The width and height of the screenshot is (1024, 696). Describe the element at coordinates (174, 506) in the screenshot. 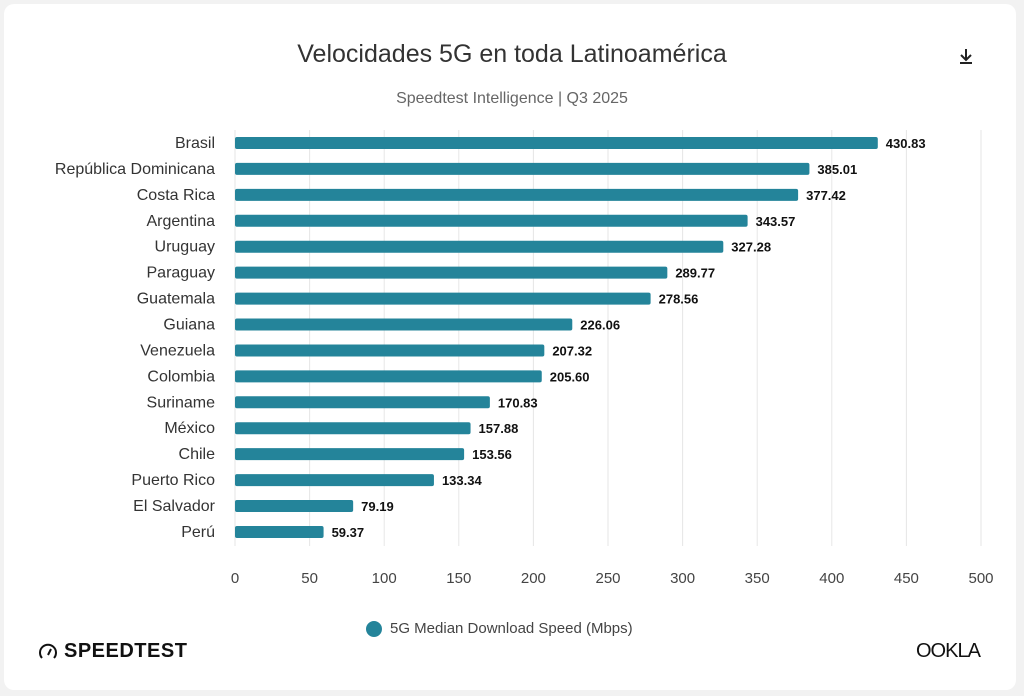

I see `category-label: El Salvador` at that location.